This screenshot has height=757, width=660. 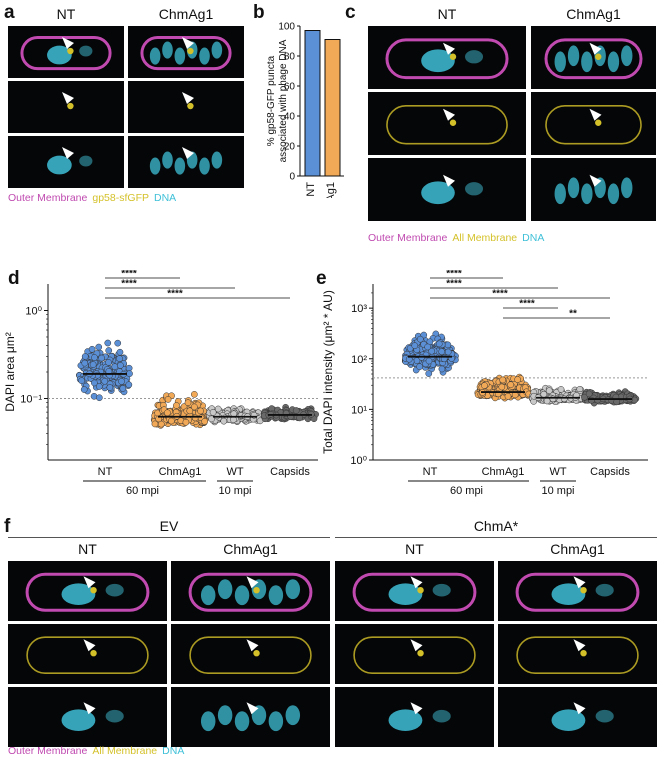 I want to click on micrograph-f-ev-nt-dna, so click(x=87, y=717).